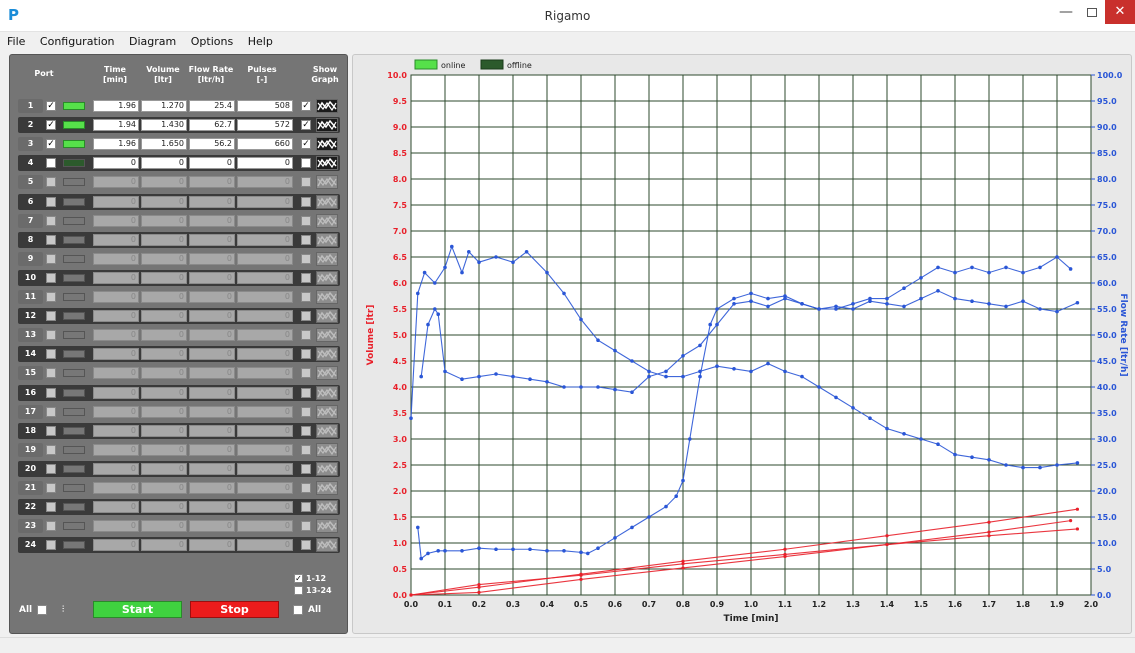 The image size is (1135, 653). Describe the element at coordinates (298, 590) in the screenshot. I see `range-13-24-checkbox` at that location.